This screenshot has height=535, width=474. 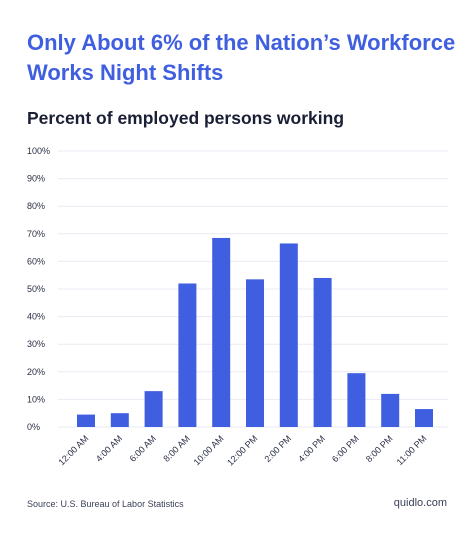 I want to click on y-tick-label: 40%, so click(x=36, y=317).